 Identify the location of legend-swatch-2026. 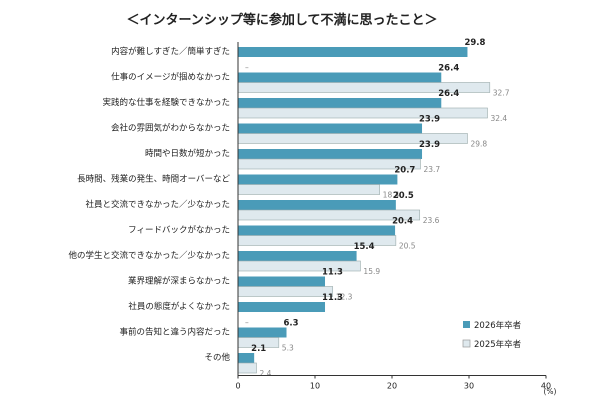
(466, 324).